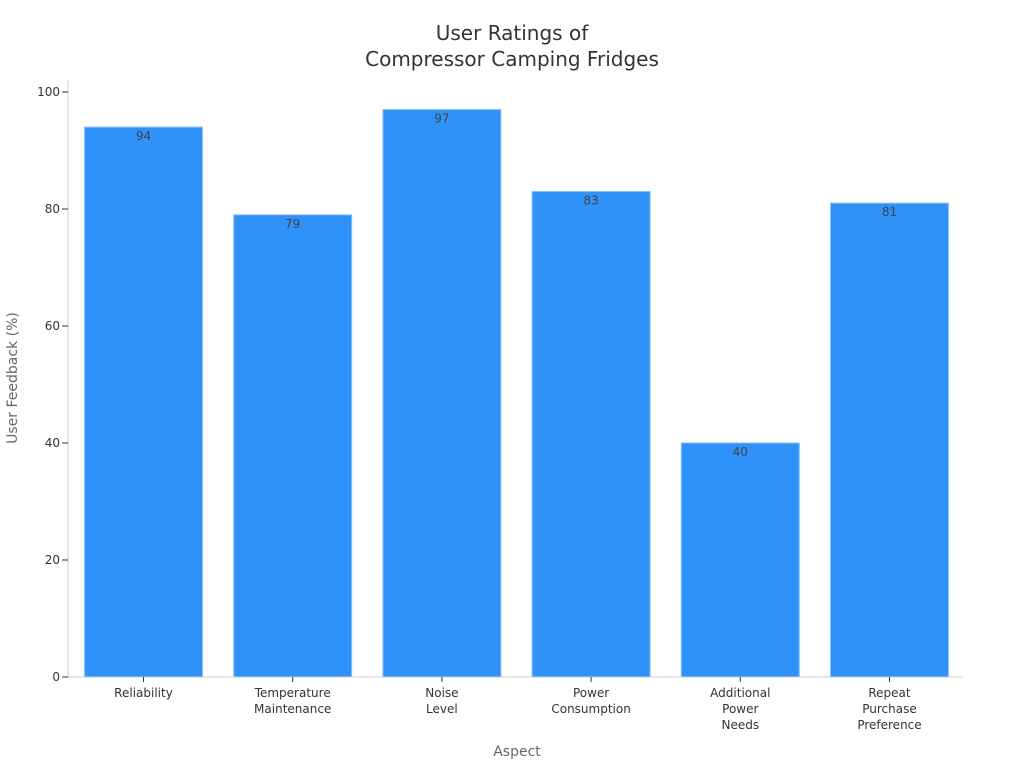  What do you see at coordinates (52, 326) in the screenshot?
I see `y-tick-label: 60` at bounding box center [52, 326].